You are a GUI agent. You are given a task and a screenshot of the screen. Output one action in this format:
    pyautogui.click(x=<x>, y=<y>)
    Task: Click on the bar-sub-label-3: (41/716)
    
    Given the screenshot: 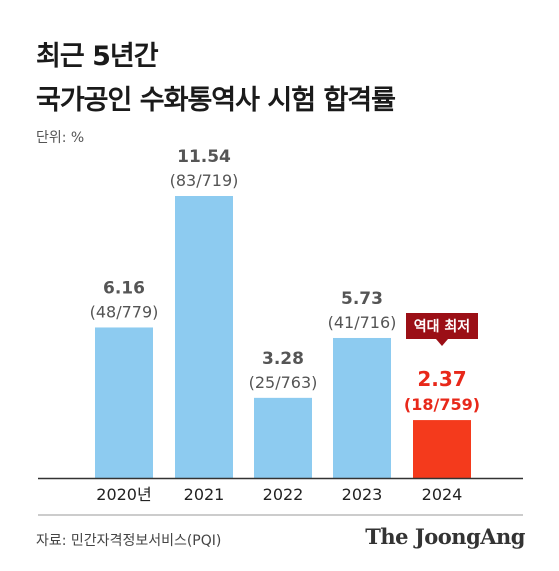 What is the action you would take?
    pyautogui.click(x=362, y=322)
    